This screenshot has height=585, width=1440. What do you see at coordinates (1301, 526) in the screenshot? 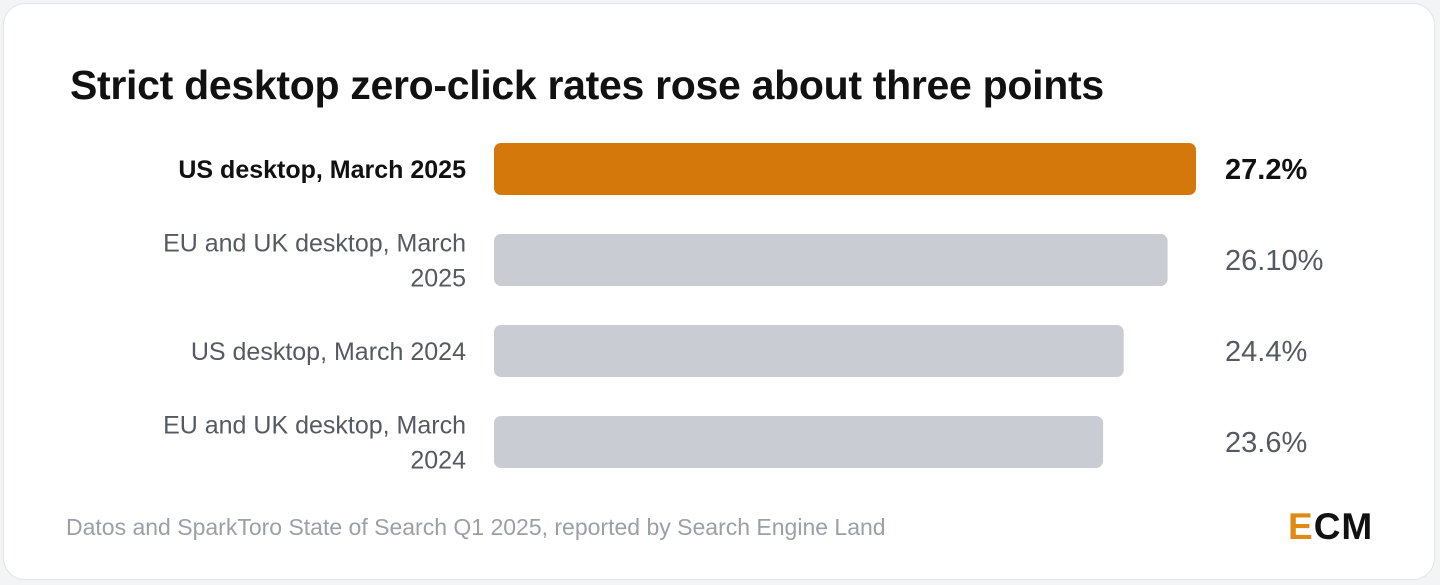
I see `logo-letter-e: E` at bounding box center [1301, 526].